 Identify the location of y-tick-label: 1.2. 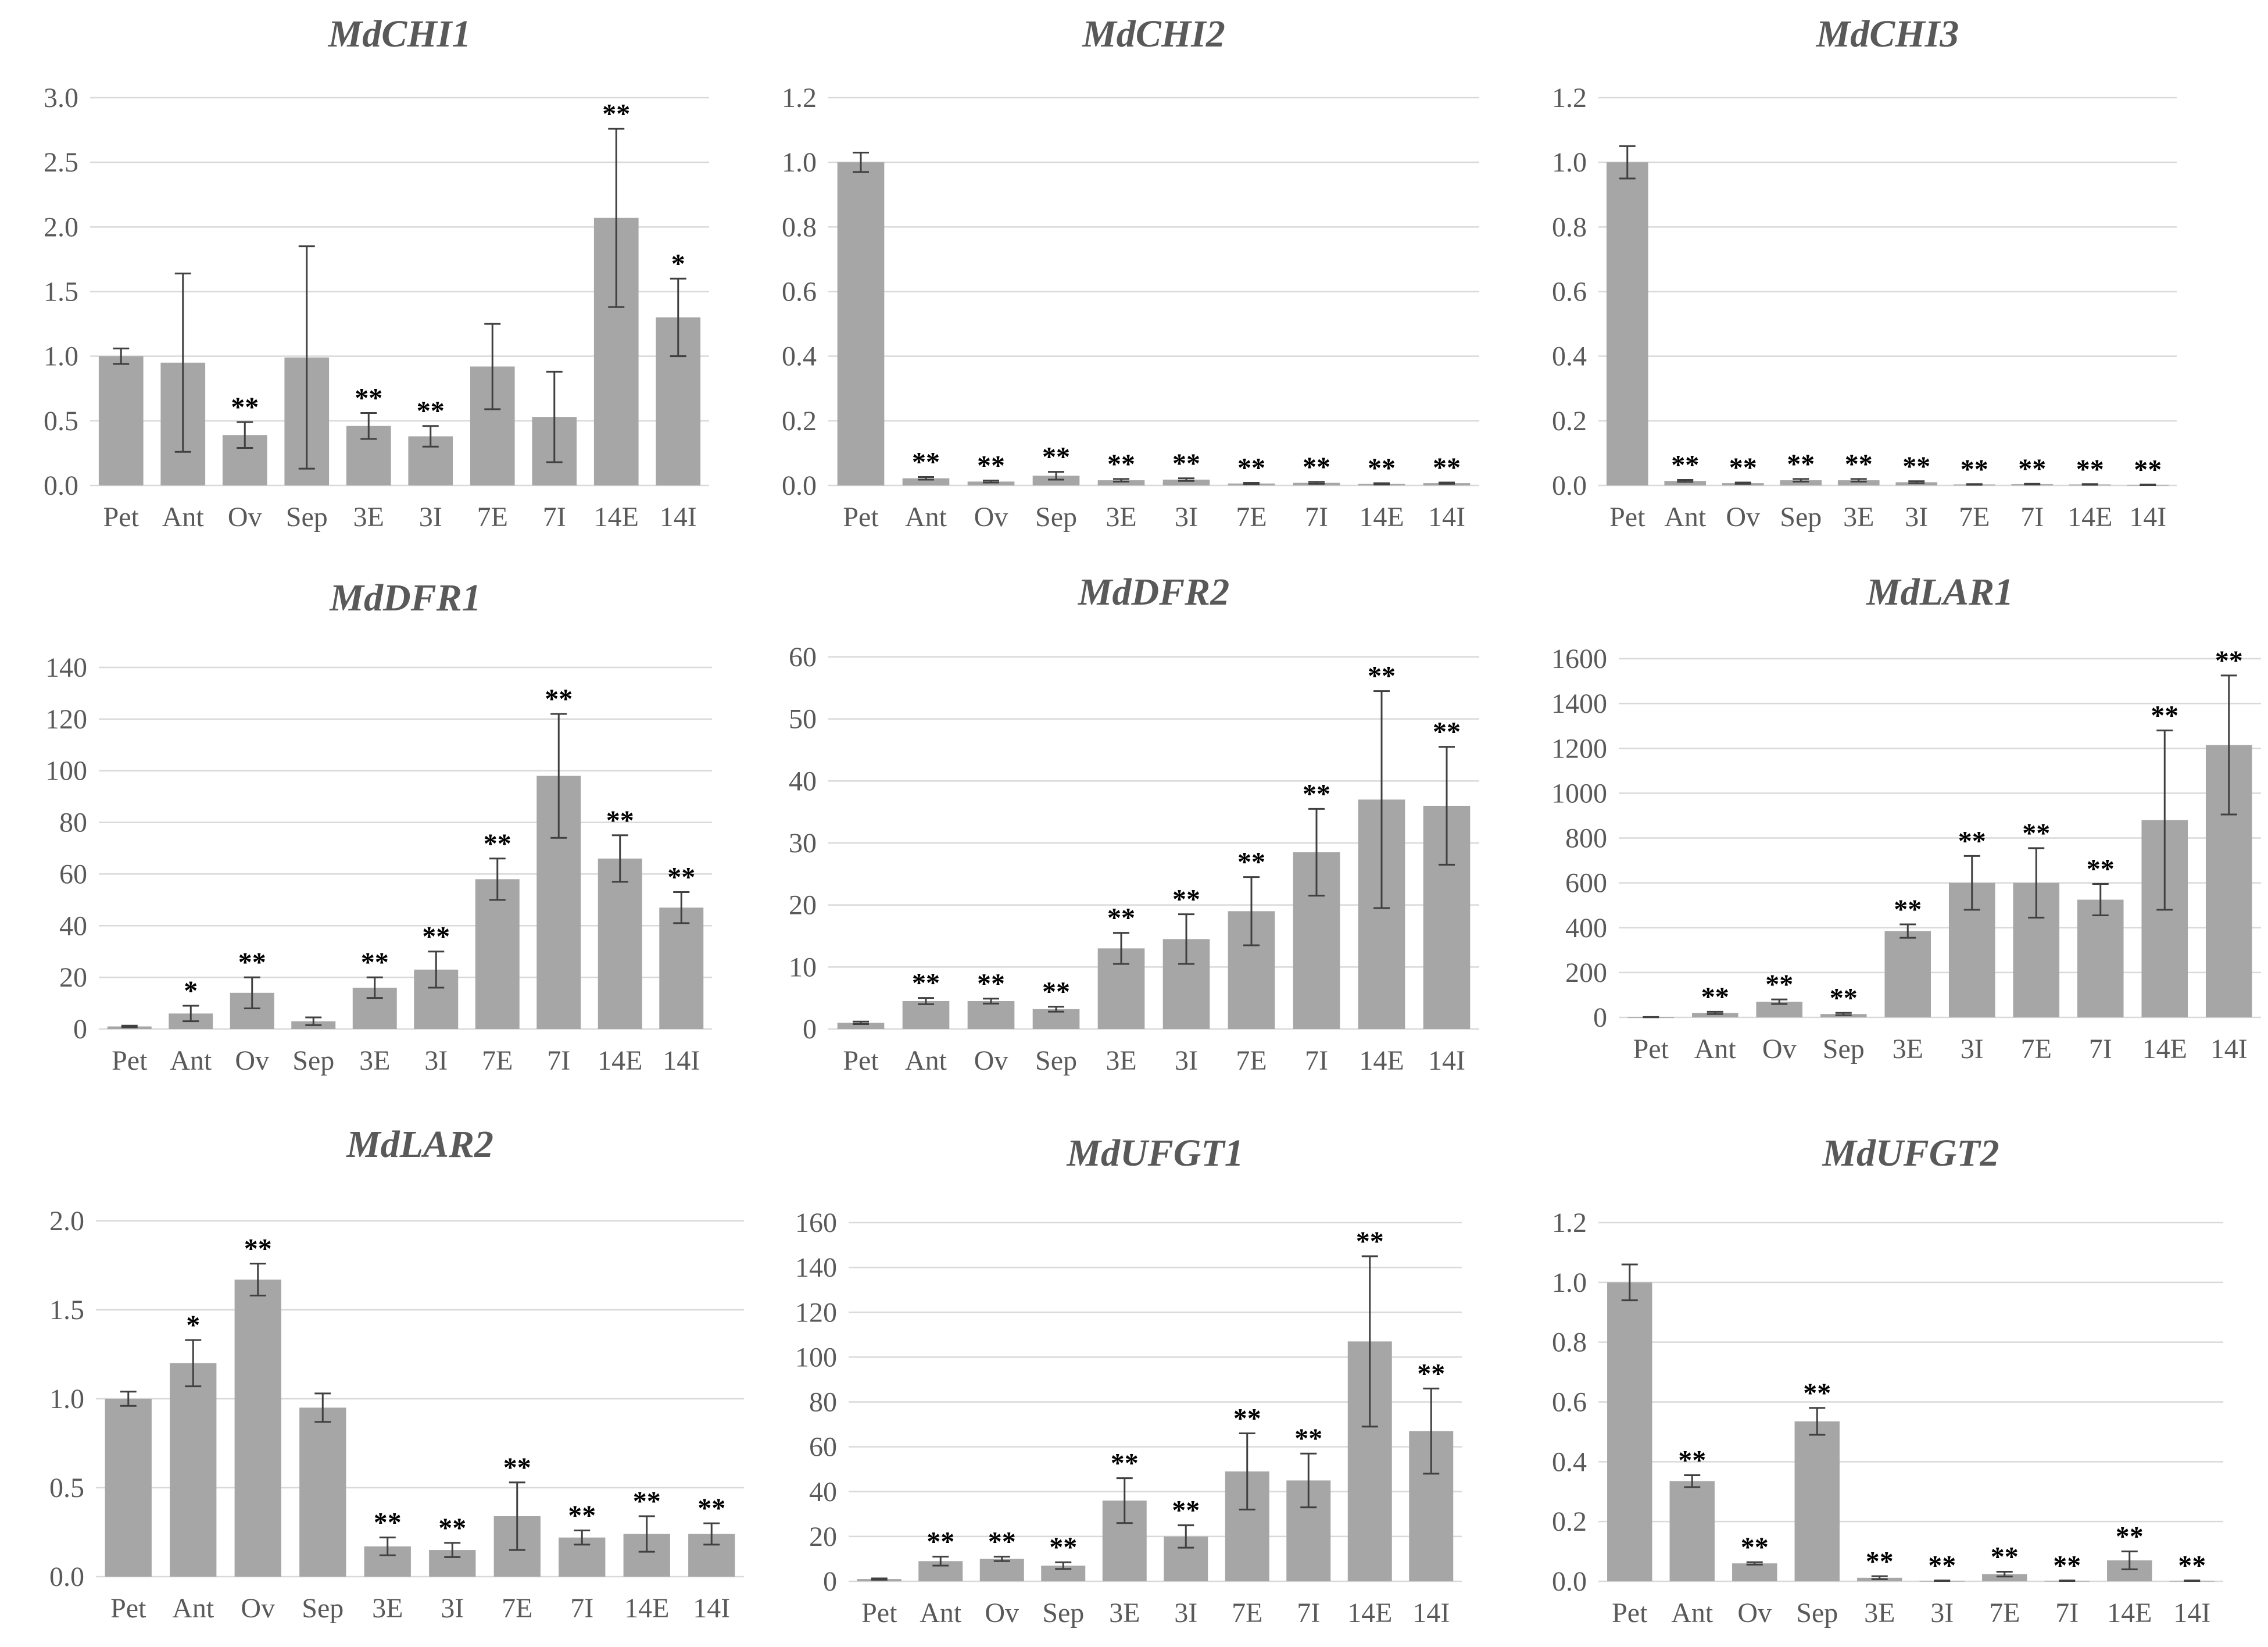
(1569, 1222).